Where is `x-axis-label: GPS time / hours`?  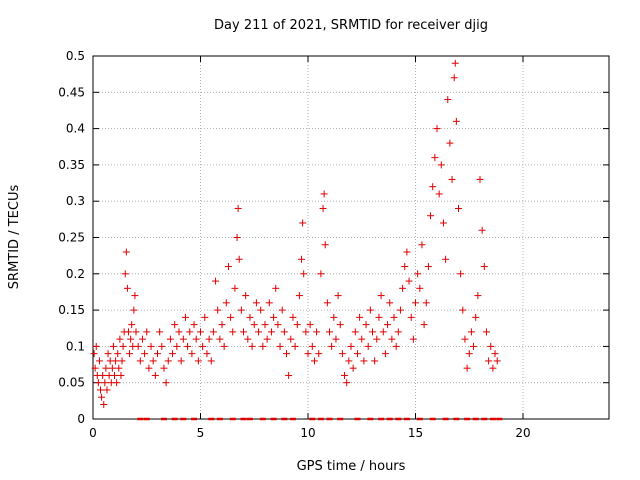 x-axis-label: GPS time / hours is located at coordinates (351, 466).